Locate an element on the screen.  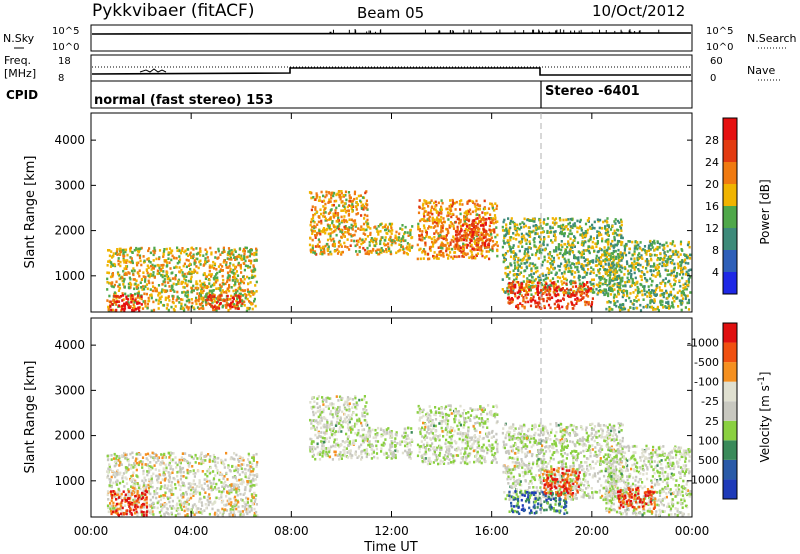
freq-label: Freq. is located at coordinates (17, 60).